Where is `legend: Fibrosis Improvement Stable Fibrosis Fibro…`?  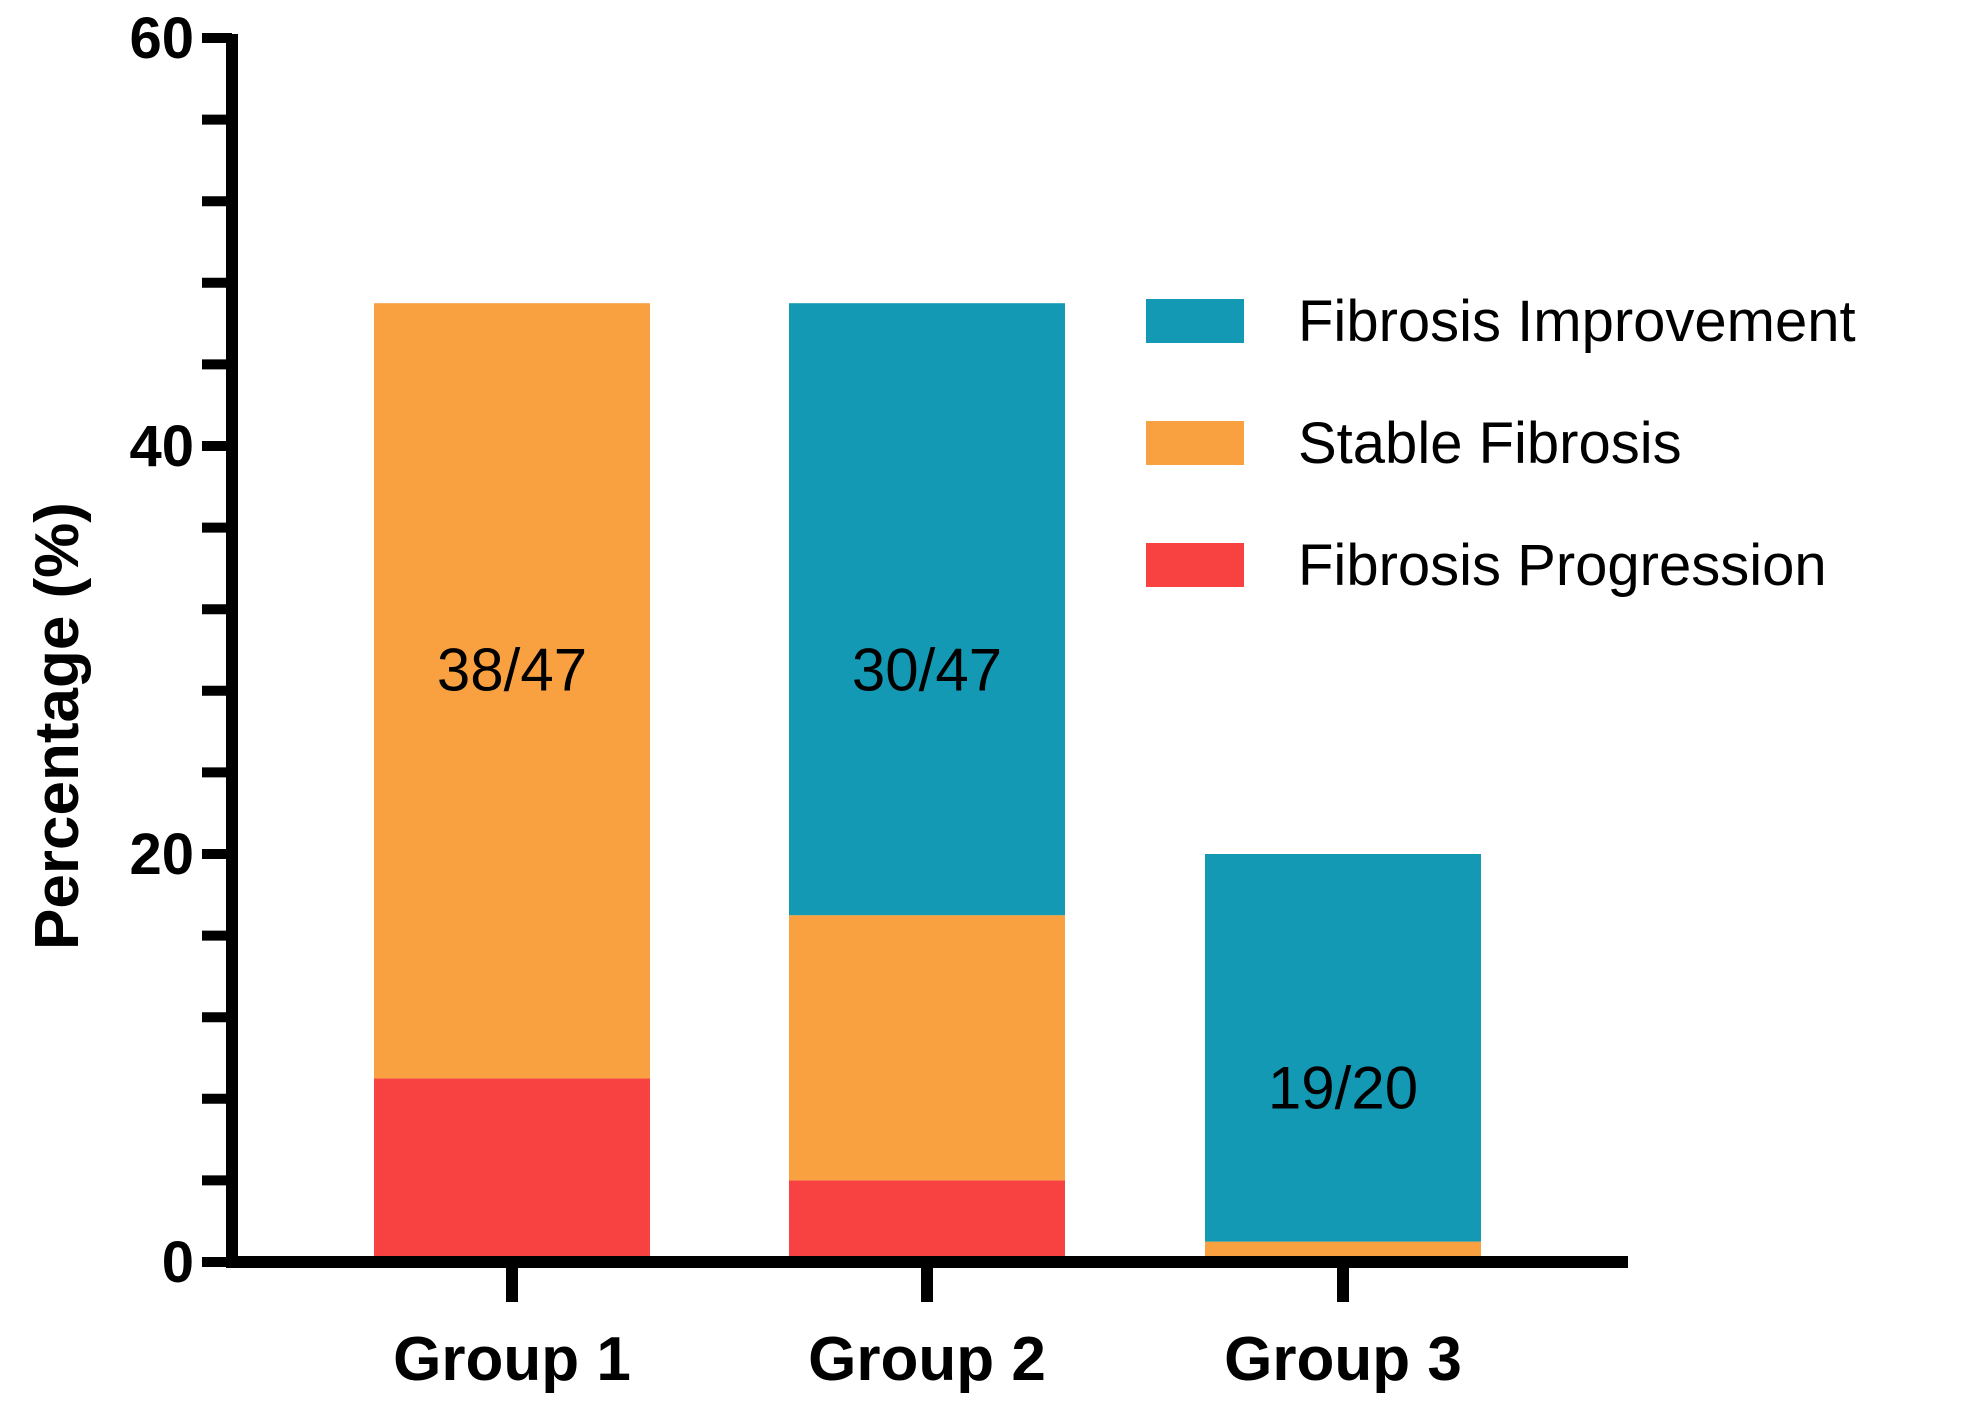 legend: Fibrosis Improvement Stable Fibrosis Fibro… is located at coordinates (1501, 443).